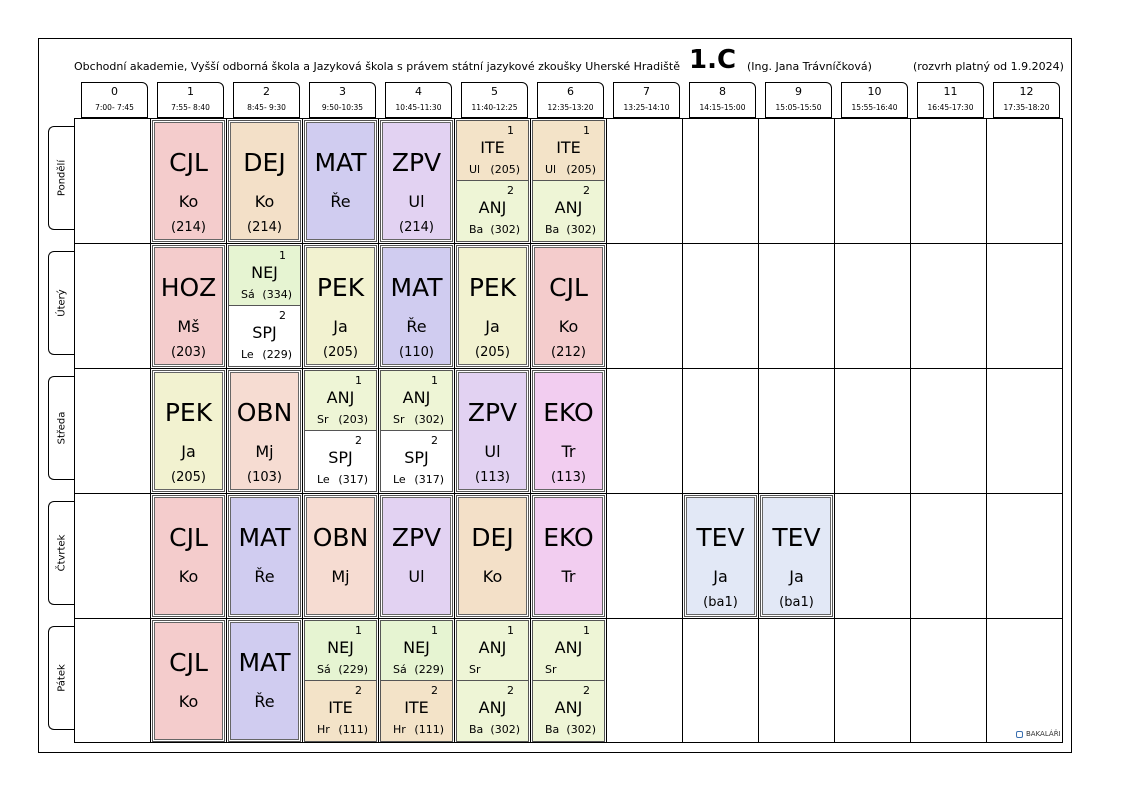 This screenshot has width=1123, height=794. Describe the element at coordinates (353, 669) in the screenshot. I see `room-number: (229)` at that location.